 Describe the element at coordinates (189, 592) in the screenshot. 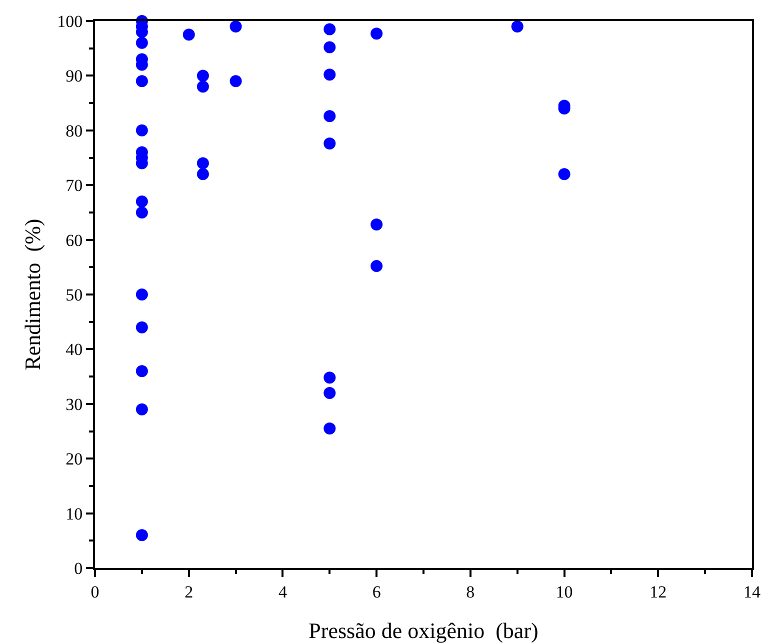

I see `x-tick-label: 2` at that location.